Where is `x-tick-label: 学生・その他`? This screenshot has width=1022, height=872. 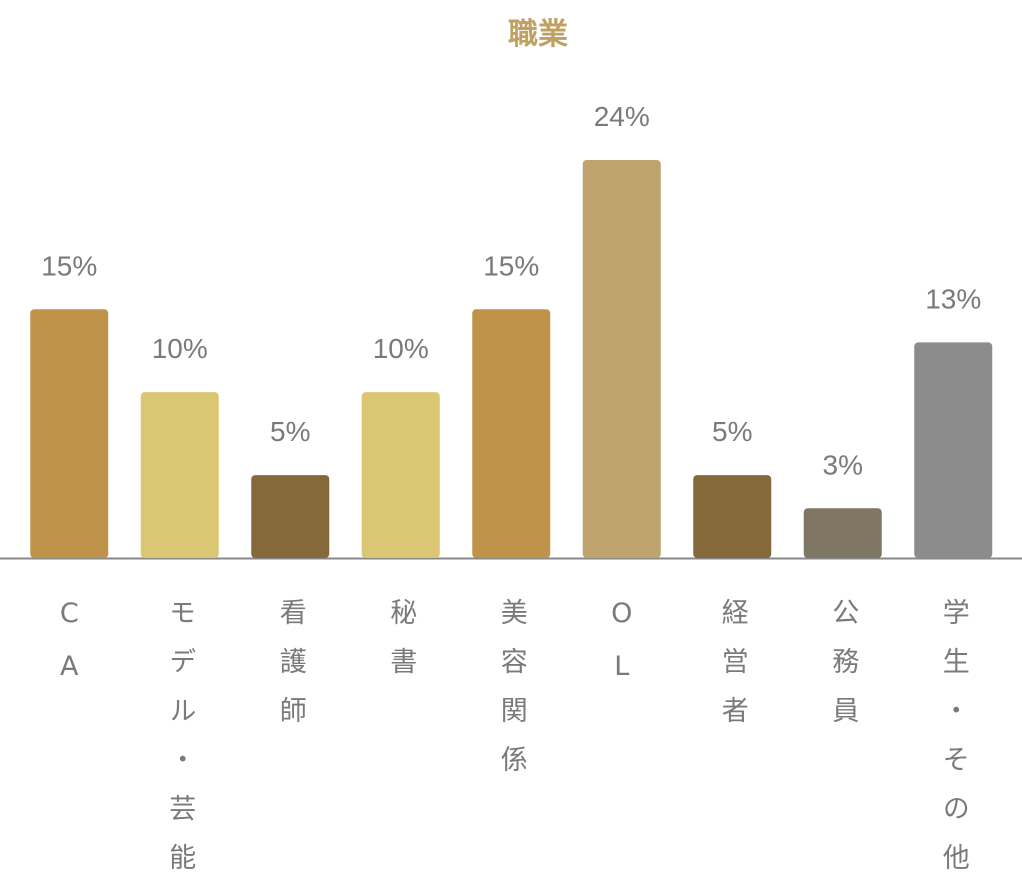 x-tick-label: 学生・その他 is located at coordinates (954, 735).